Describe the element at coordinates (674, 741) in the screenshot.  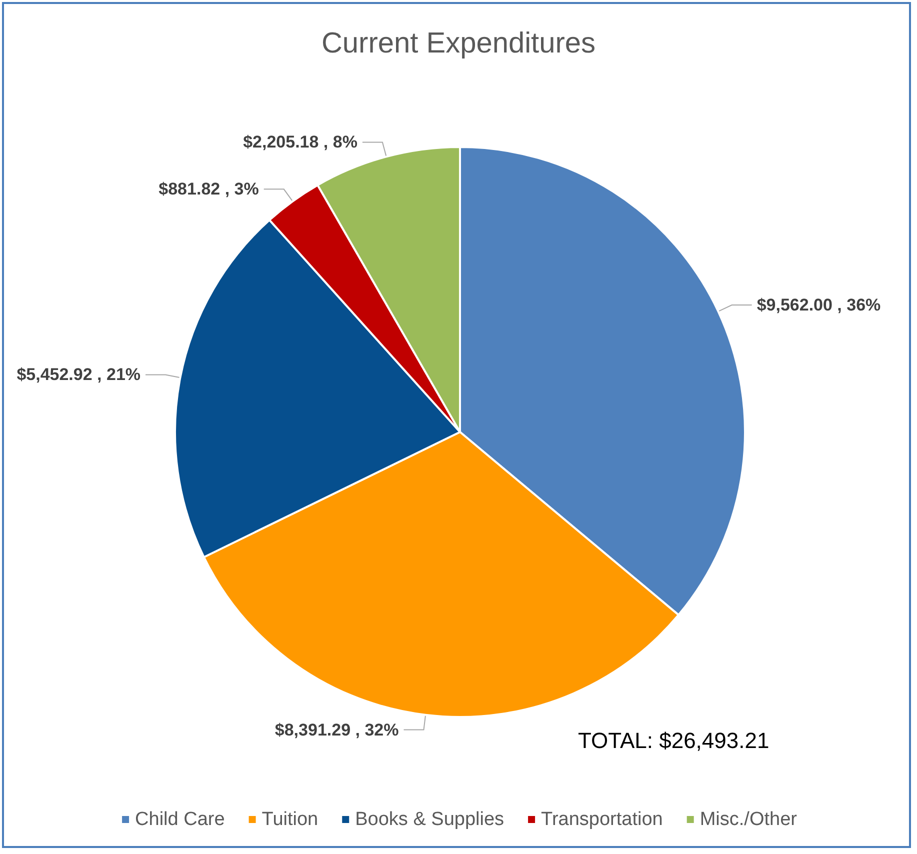
I see `text: TOTAL: $26,493.21` at that location.